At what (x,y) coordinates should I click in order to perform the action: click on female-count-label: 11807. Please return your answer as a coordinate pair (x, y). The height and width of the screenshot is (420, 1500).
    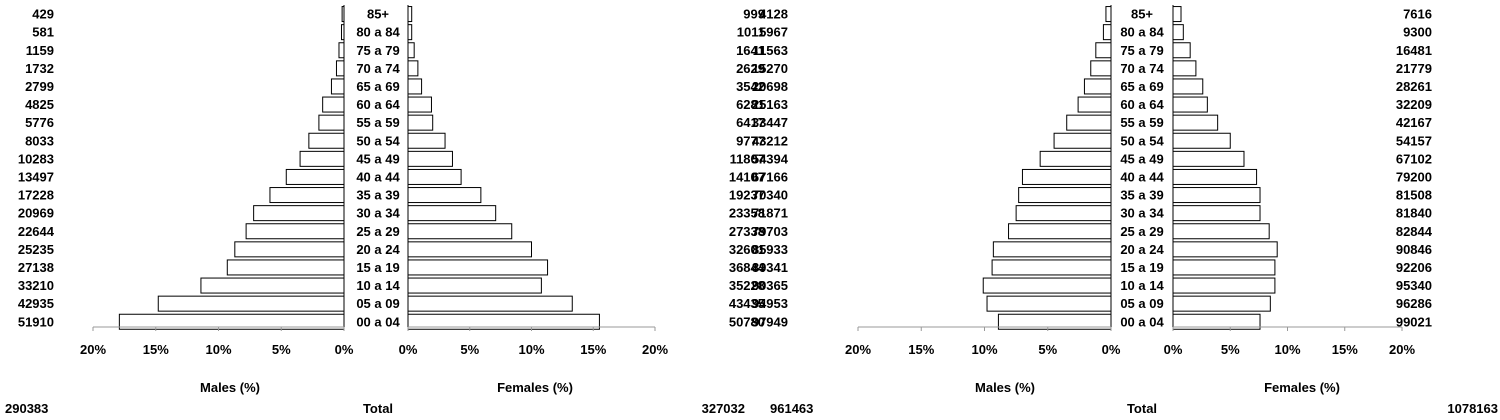
    Looking at the image, I should click on (747, 158).